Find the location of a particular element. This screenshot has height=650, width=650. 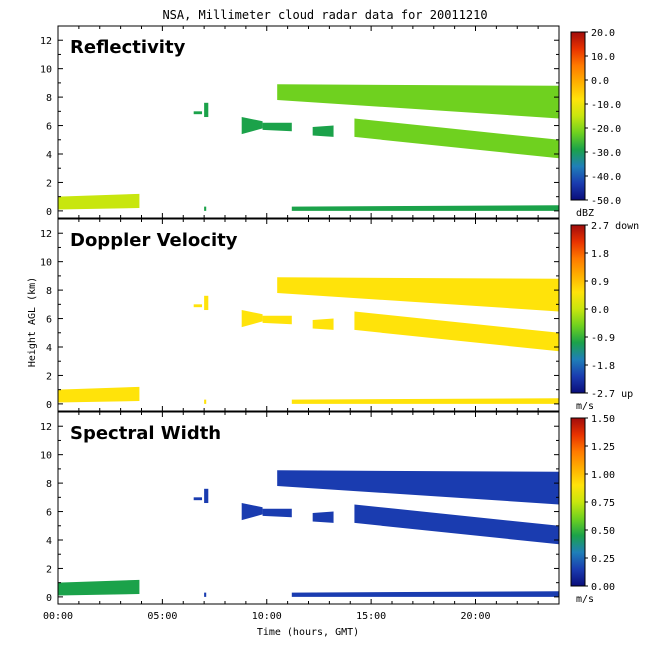

colorbar-tick-label: -2.7 up is located at coordinates (612, 394).